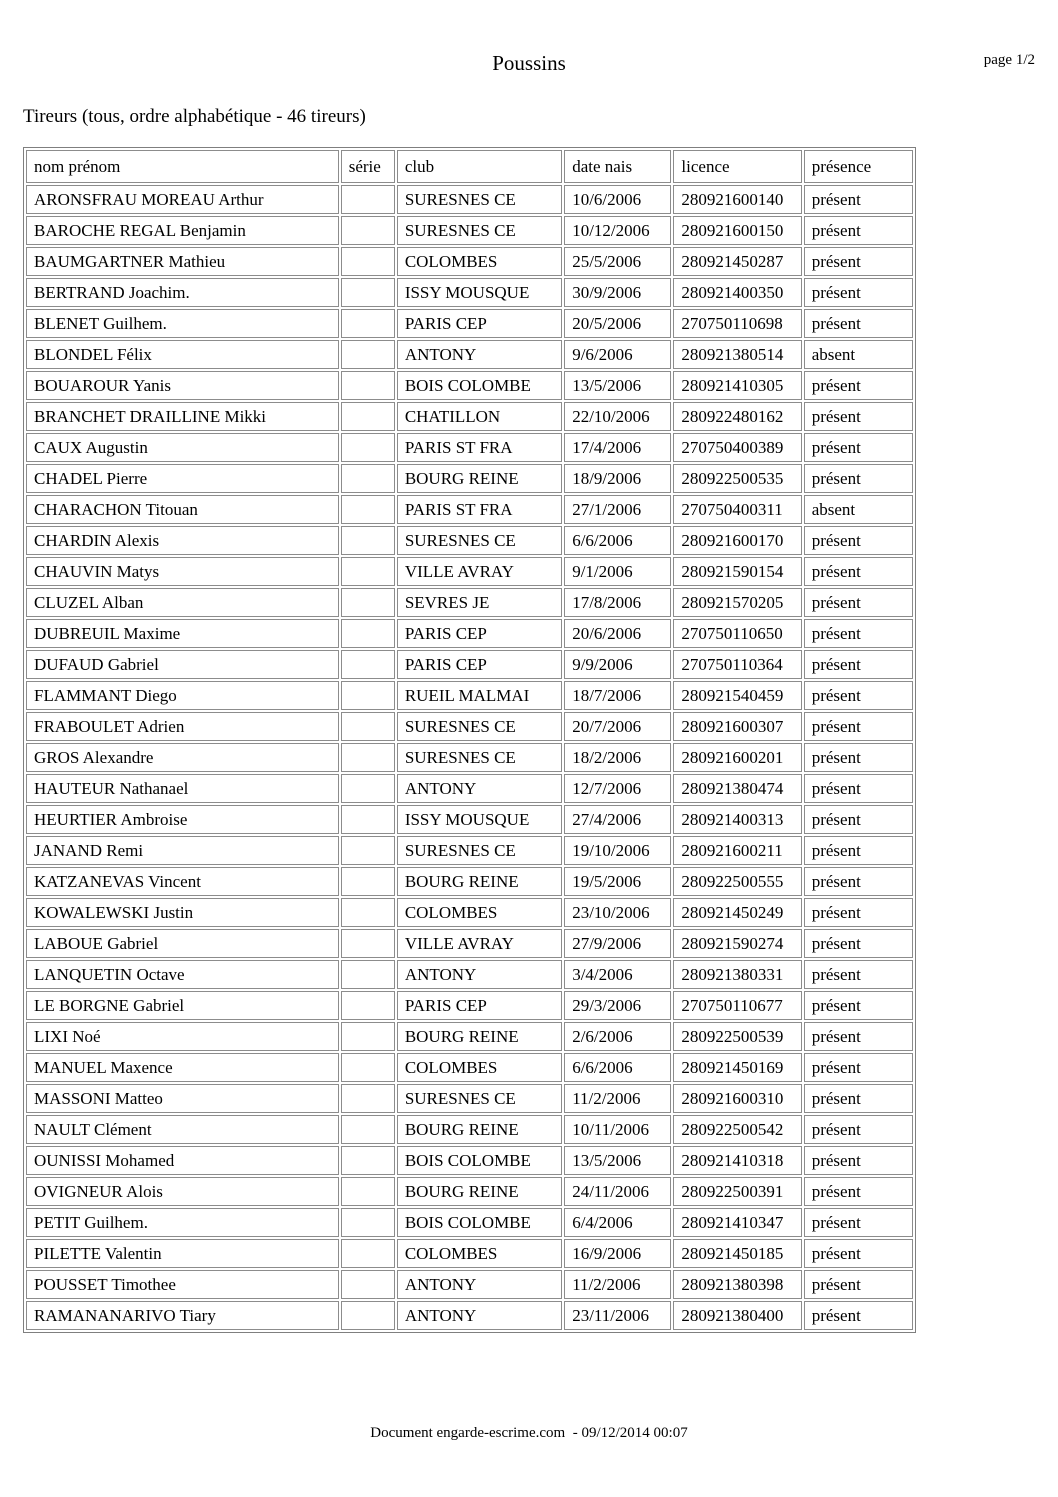 This screenshot has height=1497, width=1058. Describe the element at coordinates (618, 292) in the screenshot. I see `fencer-birthdate-cell: 30/9/2006` at that location.